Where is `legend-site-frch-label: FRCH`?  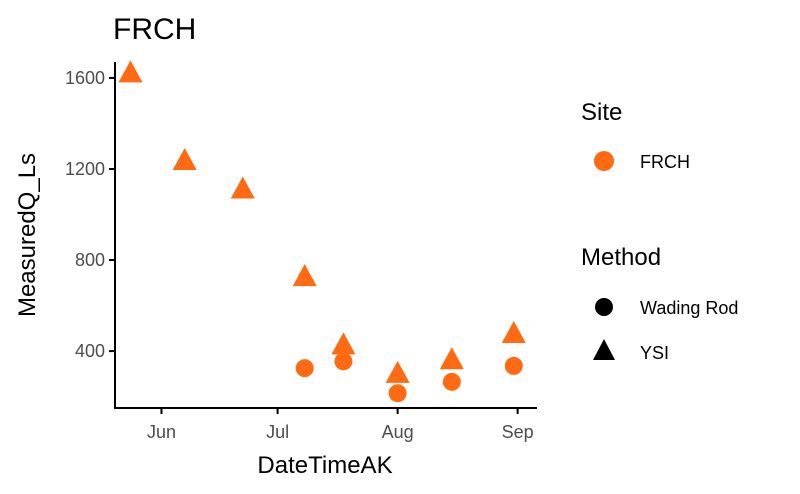 legend-site-frch-label: FRCH is located at coordinates (665, 162).